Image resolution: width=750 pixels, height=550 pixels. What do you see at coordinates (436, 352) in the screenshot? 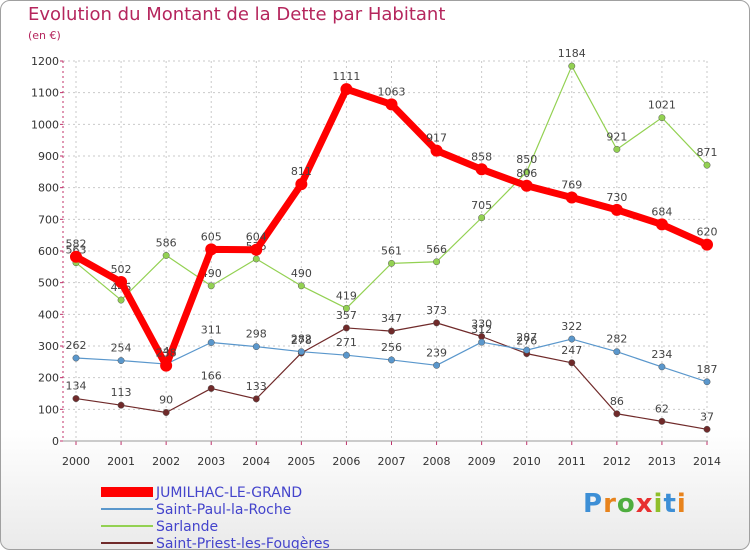
I see `data-label: 239` at bounding box center [436, 352].